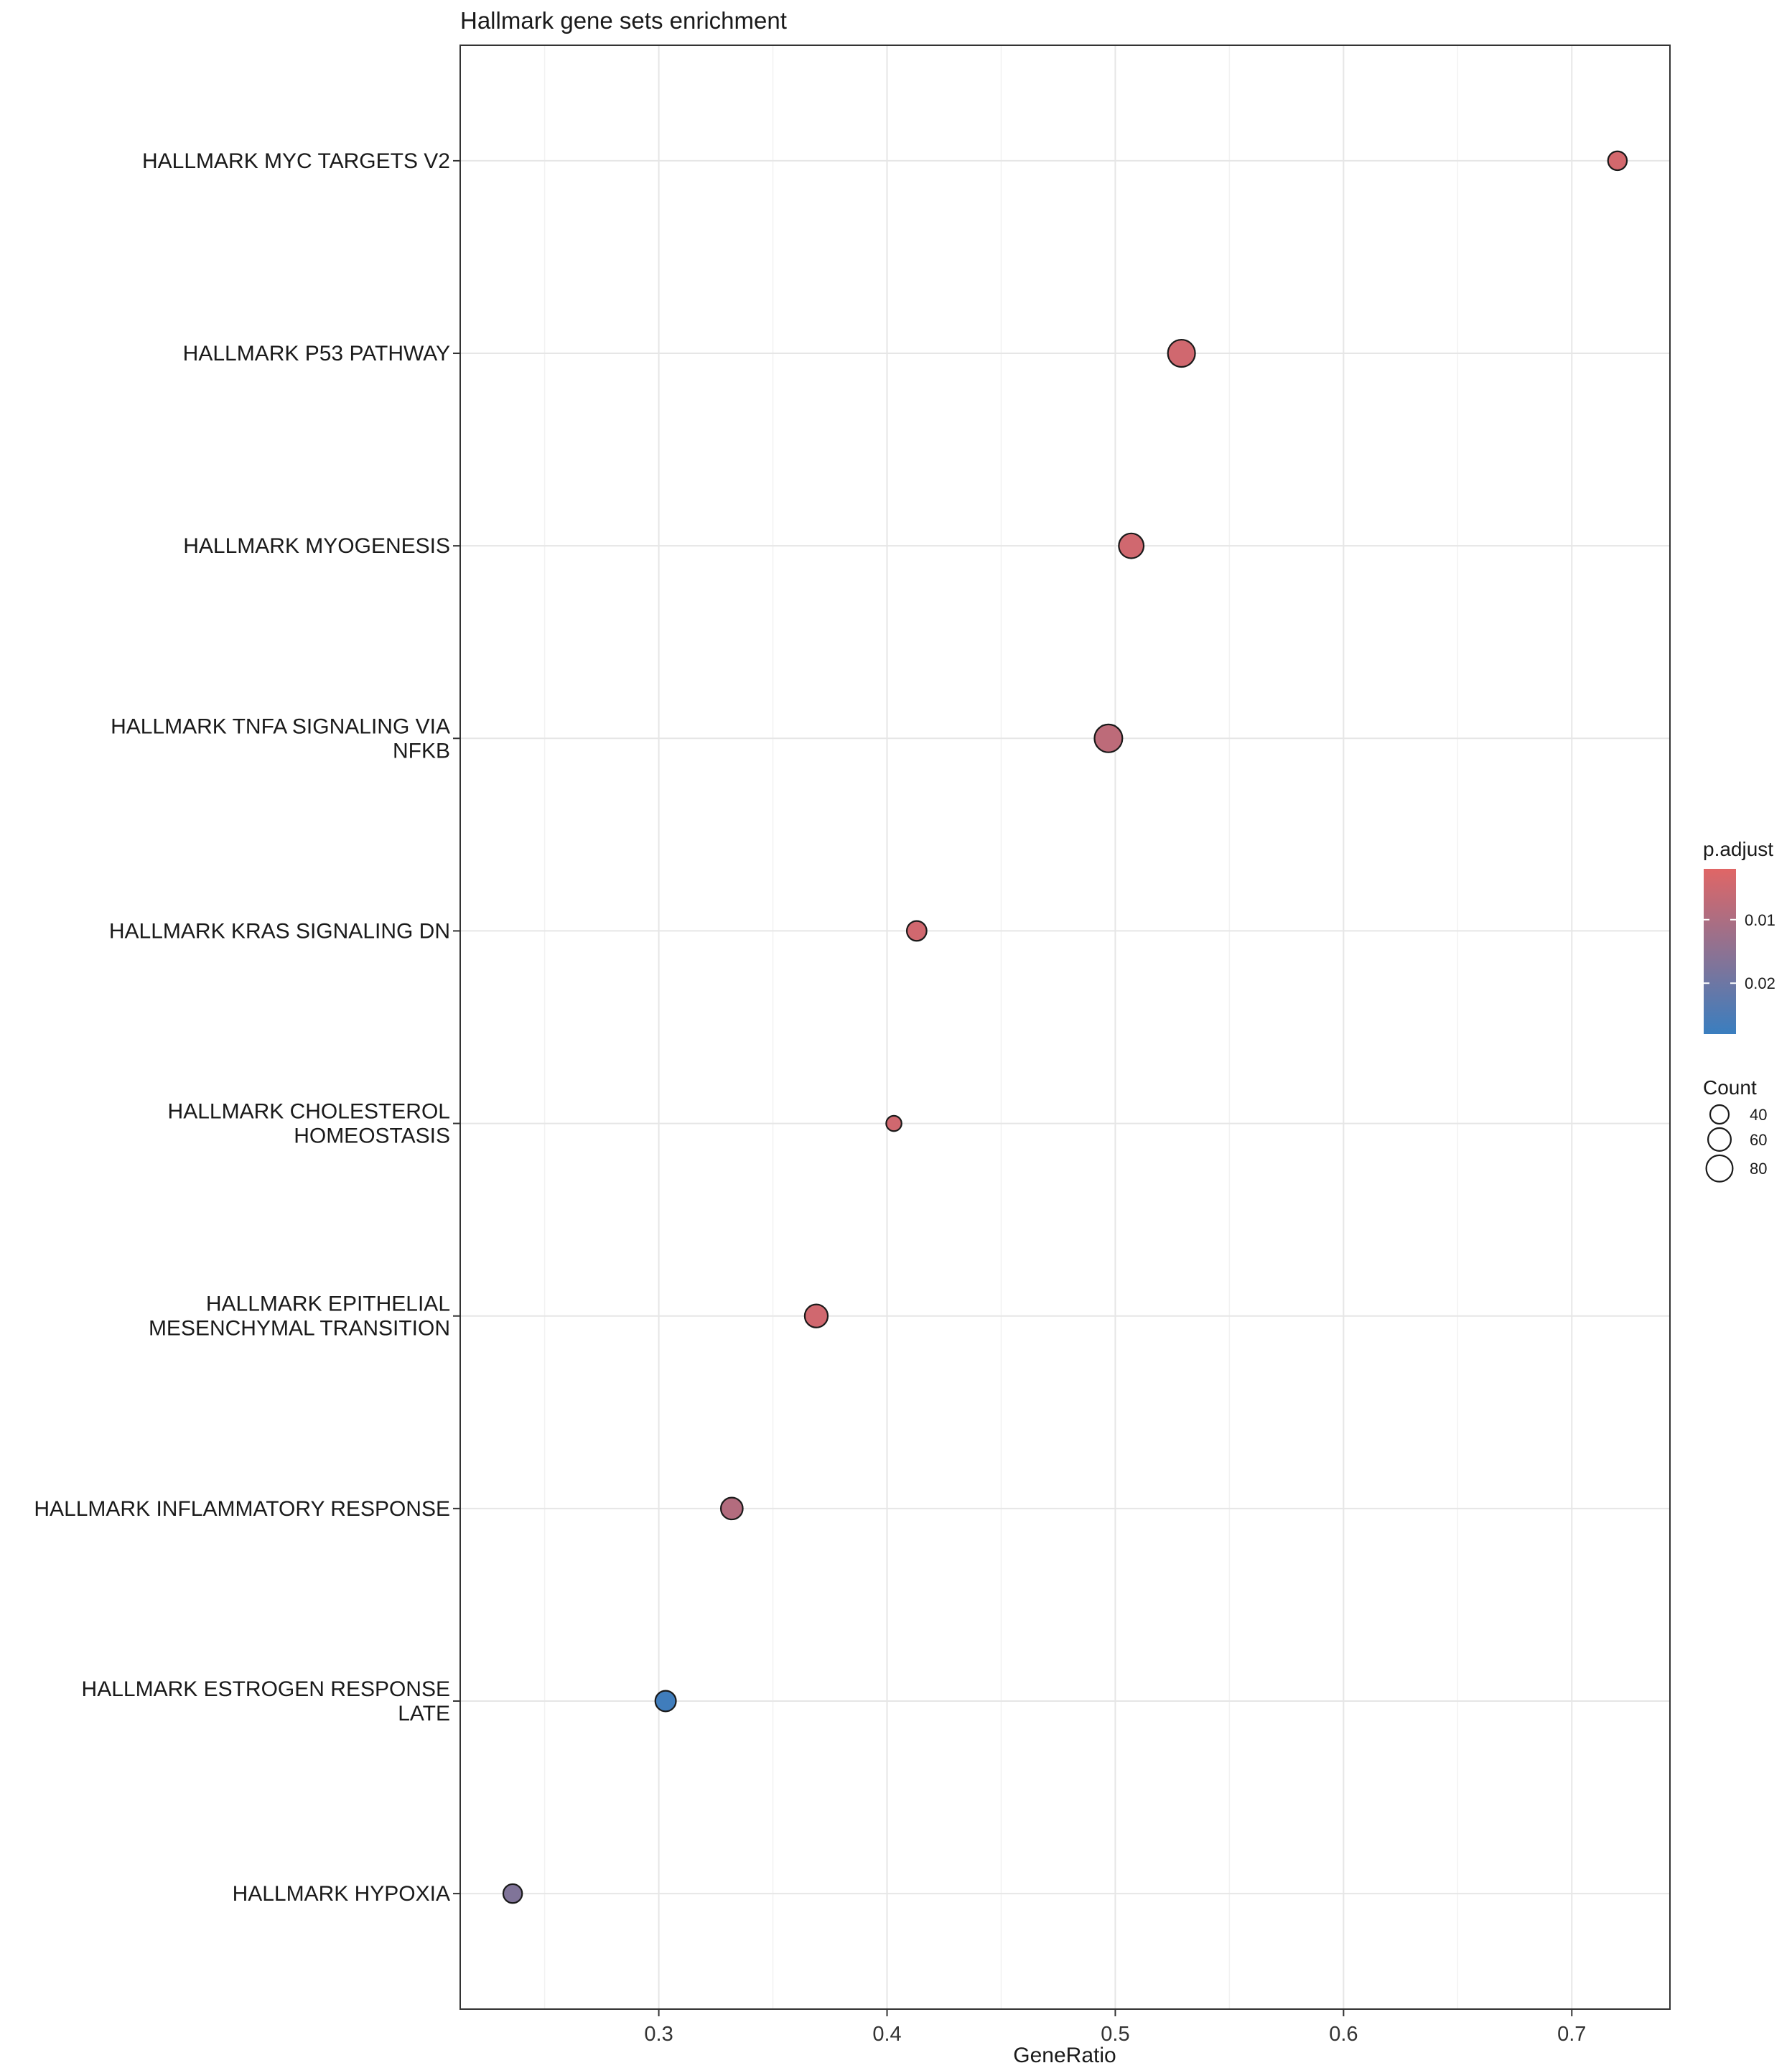  Describe the element at coordinates (316, 353) in the screenshot. I see `y-category-label: HALLMARK P53 PATHWAY` at that location.